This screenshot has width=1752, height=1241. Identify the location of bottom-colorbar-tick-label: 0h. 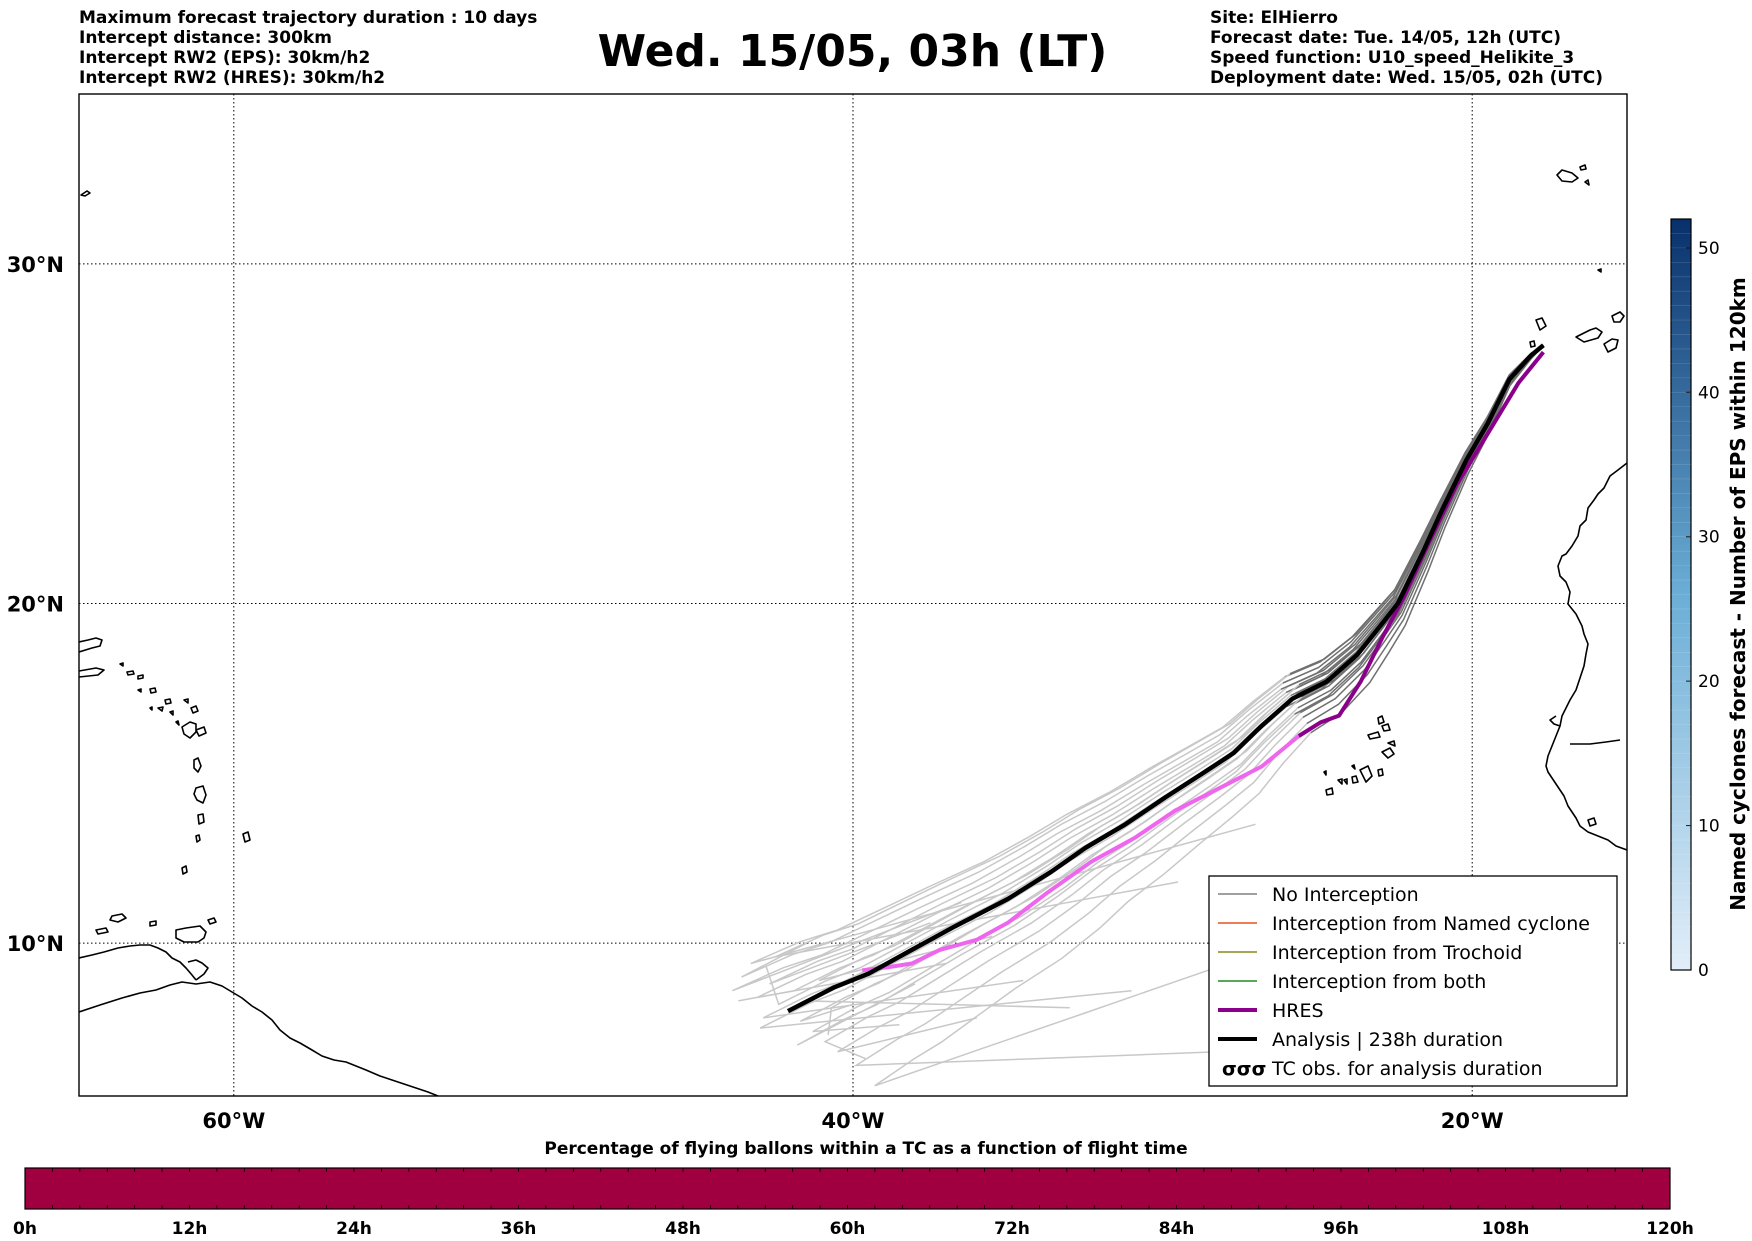
(25, 1229).